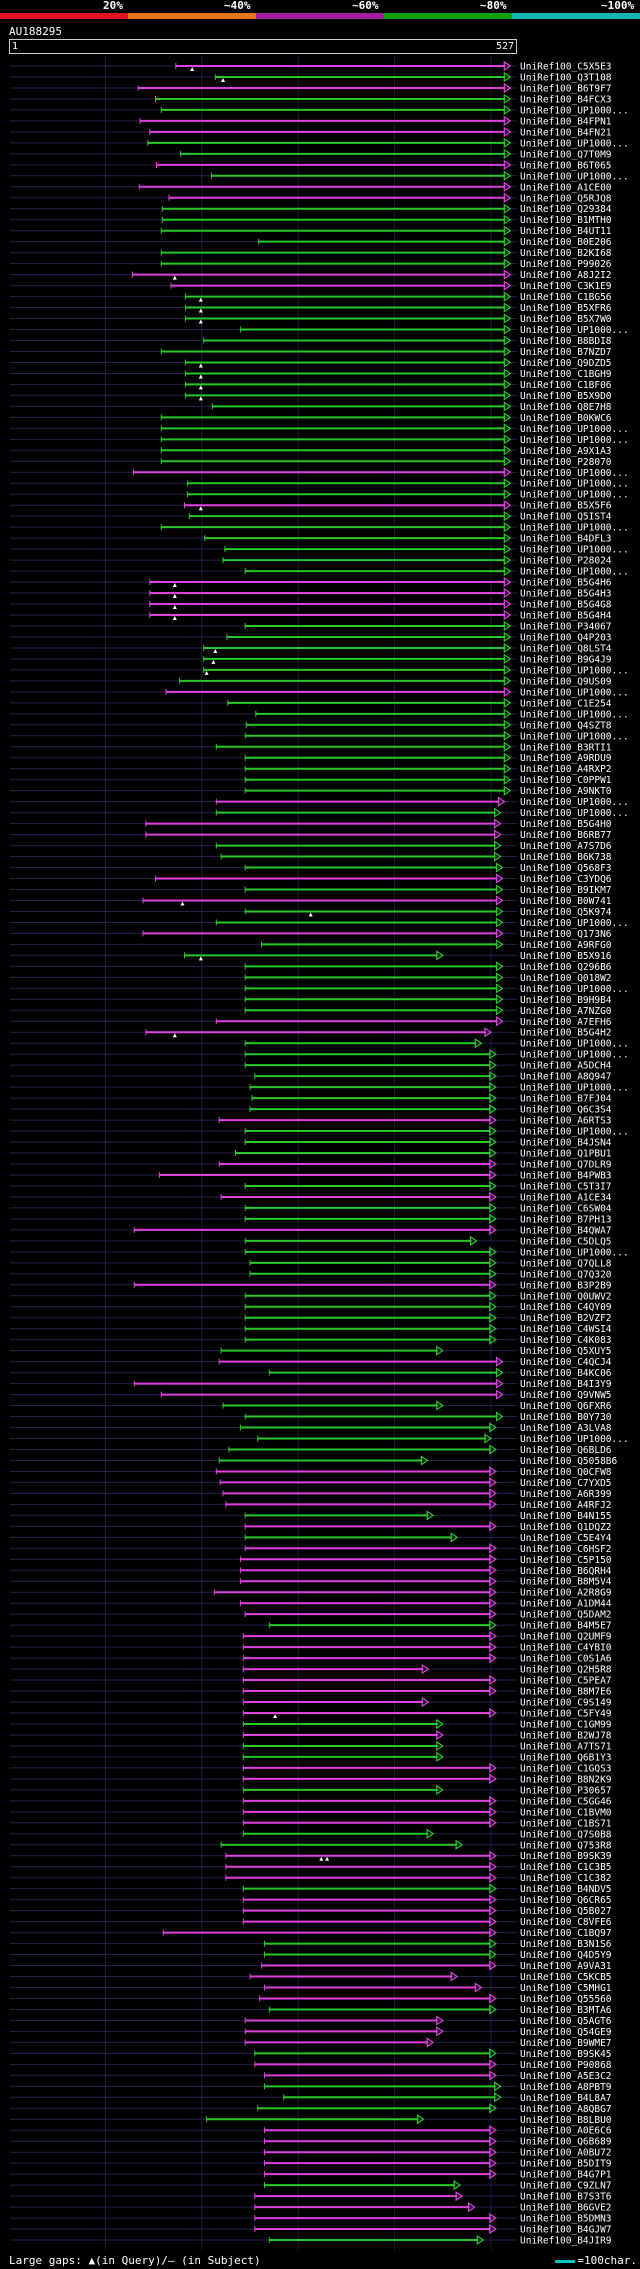  Describe the element at coordinates (566, 1724) in the screenshot. I see `hit-label: UniRef100_C1GM99` at that location.